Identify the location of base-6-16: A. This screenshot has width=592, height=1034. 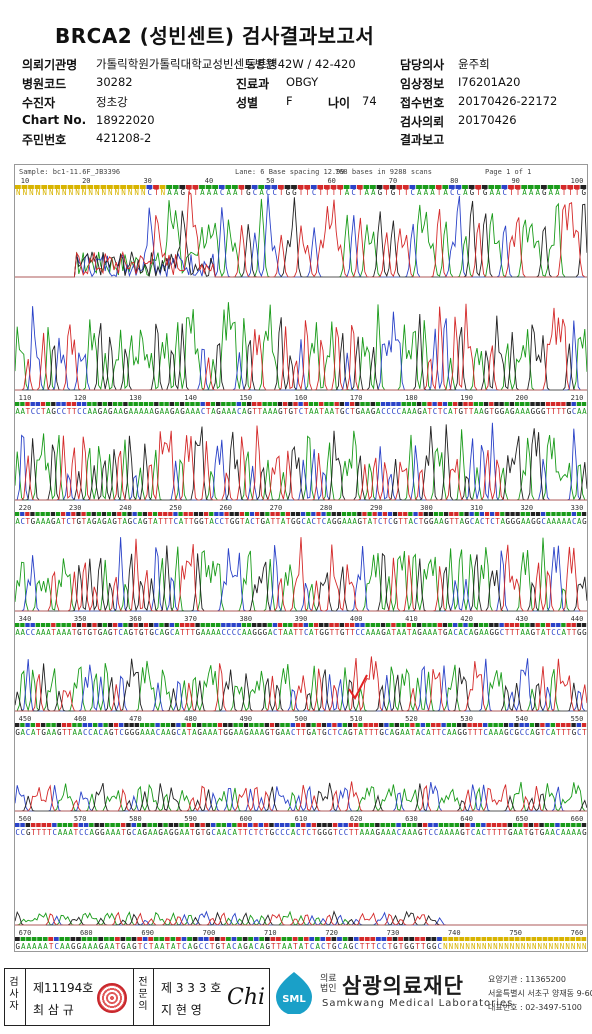
(106, 946).